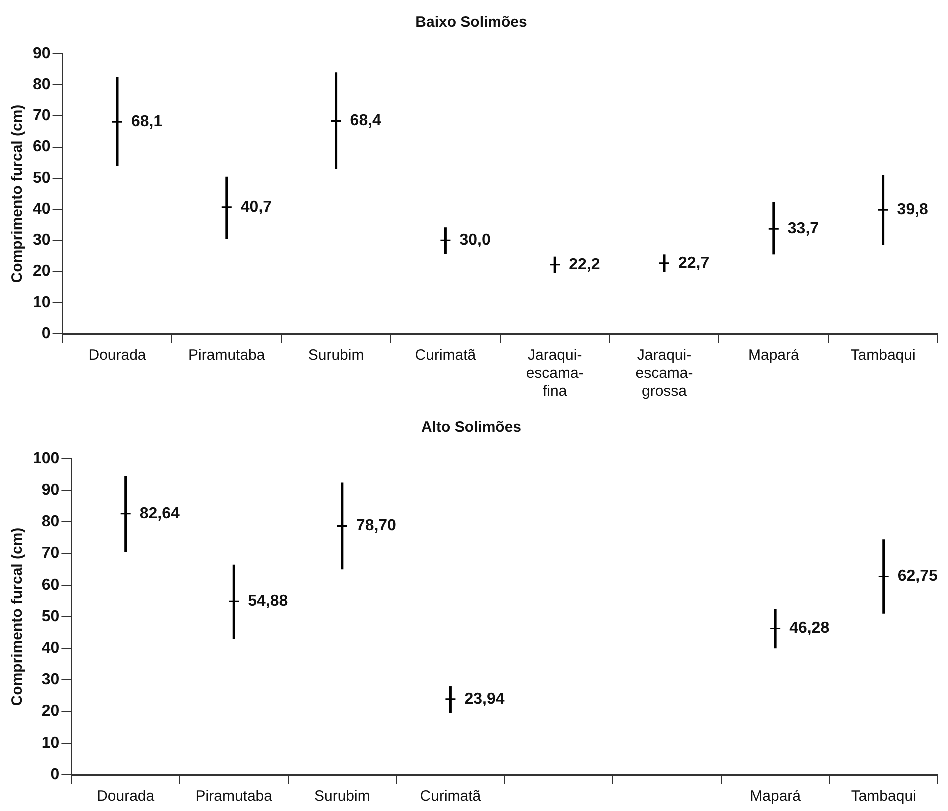  Describe the element at coordinates (555, 373) in the screenshot. I see `x-tick-label: Jaraqui-escama-fina` at that location.